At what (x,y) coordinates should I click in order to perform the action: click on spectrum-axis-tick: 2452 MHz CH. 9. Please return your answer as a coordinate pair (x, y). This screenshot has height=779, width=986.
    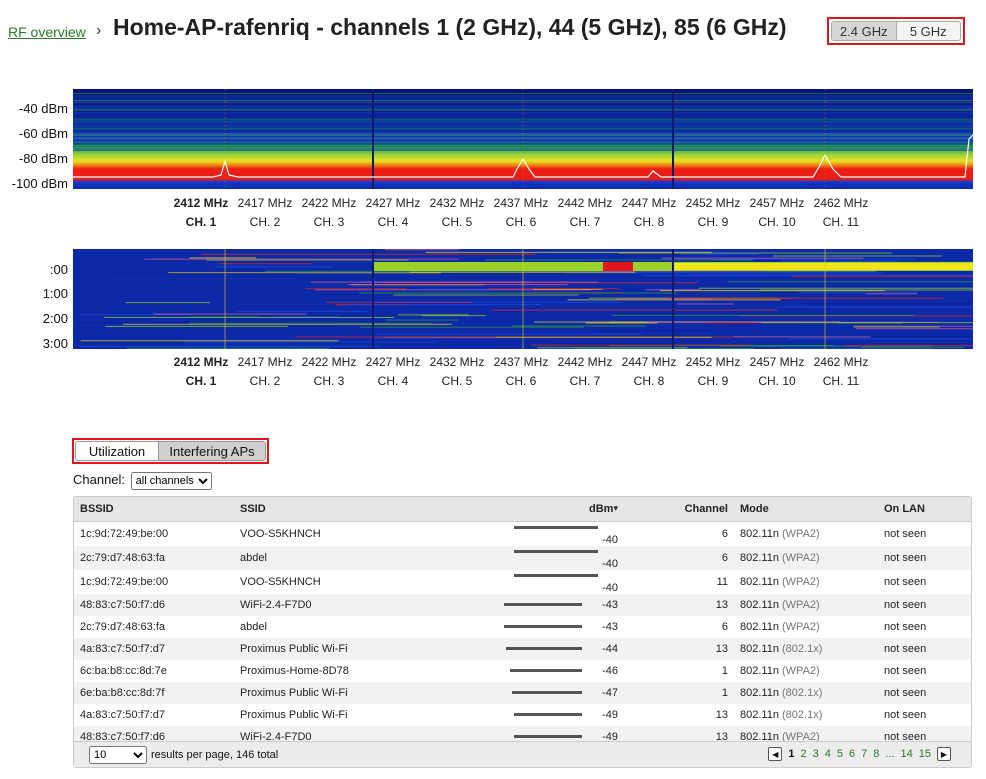
    Looking at the image, I should click on (713, 213).